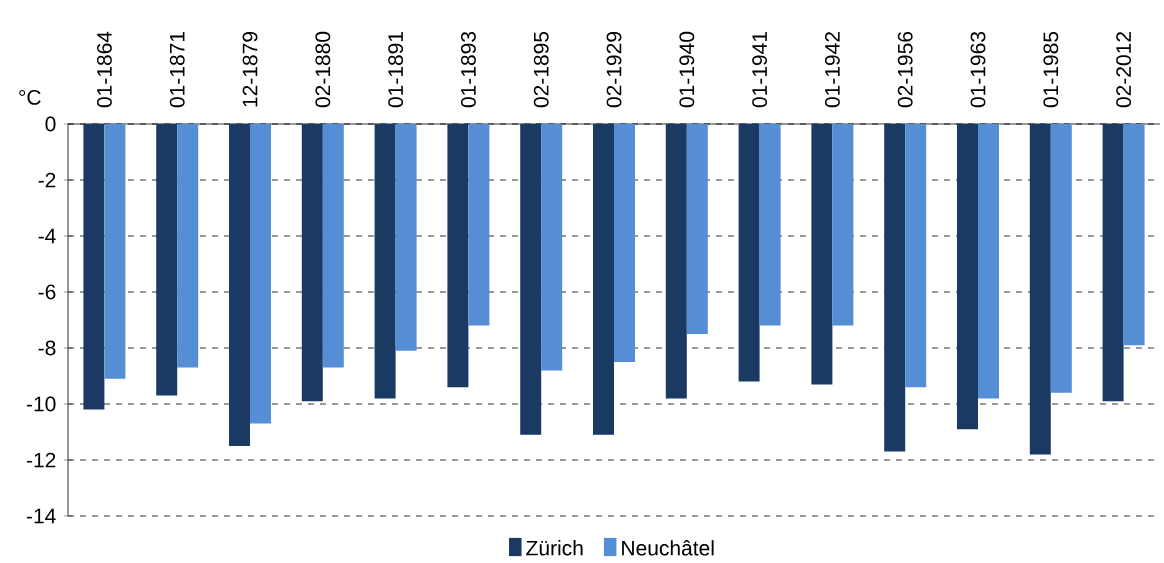 Image resolution: width=1164 pixels, height=563 pixels. What do you see at coordinates (687, 69) in the screenshot?
I see `x-tick-label: 01-1940` at bounding box center [687, 69].